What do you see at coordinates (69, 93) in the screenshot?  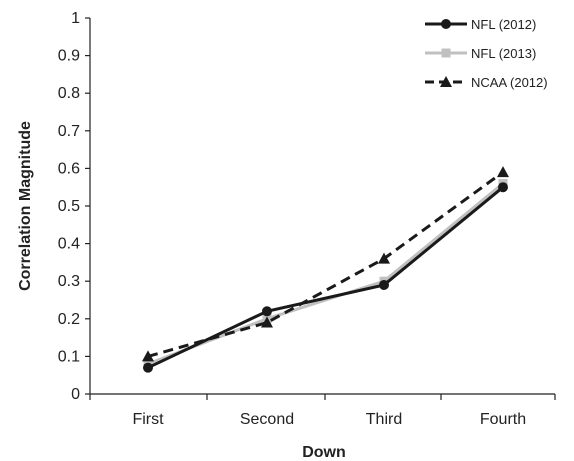 I see `y-tick-label: 0.8` at bounding box center [69, 93].